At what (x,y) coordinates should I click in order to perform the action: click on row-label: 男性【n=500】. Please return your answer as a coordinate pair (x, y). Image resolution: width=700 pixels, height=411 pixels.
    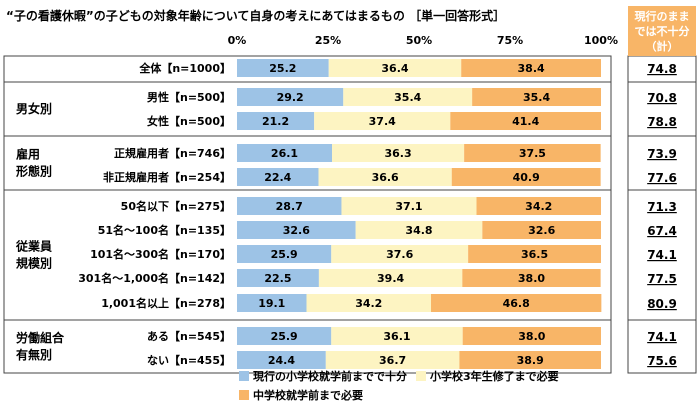
    Looking at the image, I should click on (189, 97).